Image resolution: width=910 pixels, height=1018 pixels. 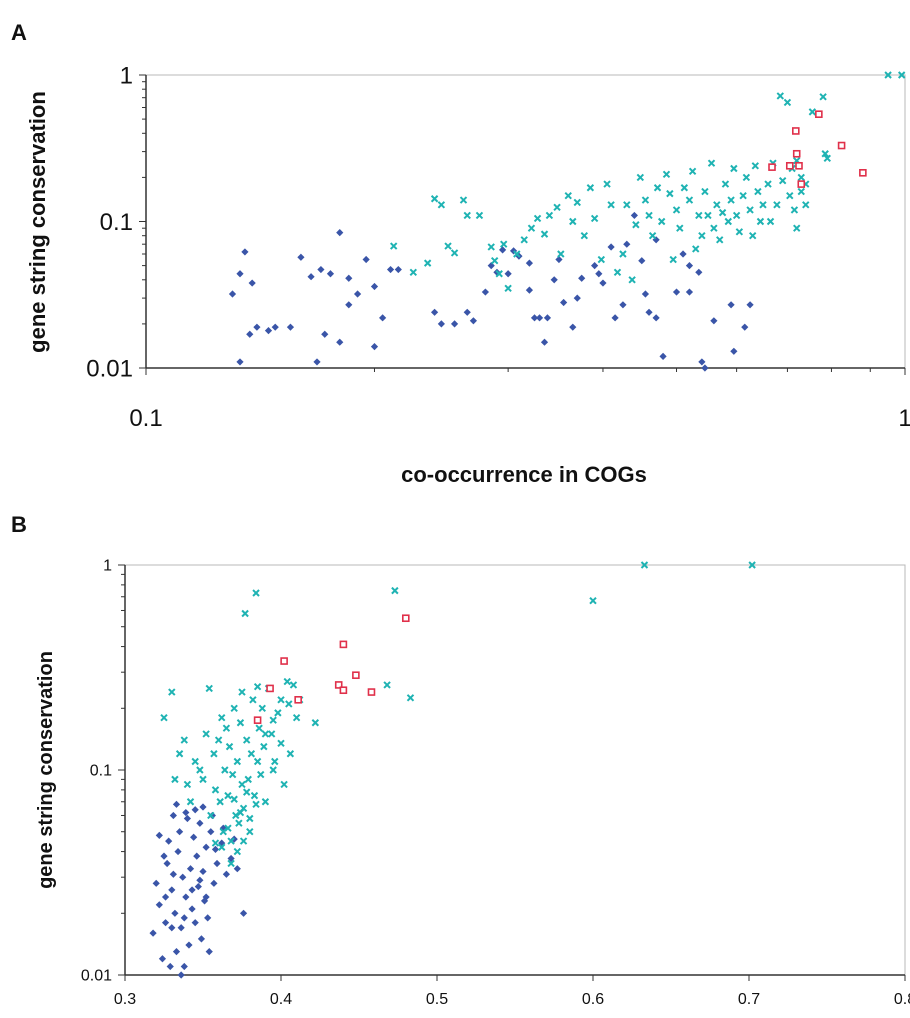 What do you see at coordinates (116, 222) in the screenshot?
I see `y-tick-label: 0.1` at bounding box center [116, 222].